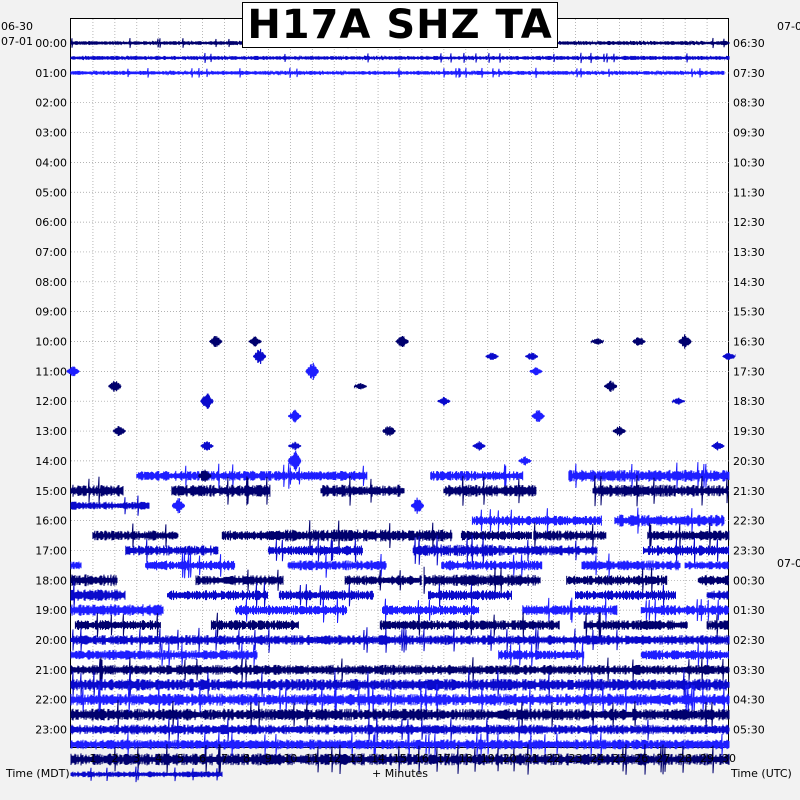 The width and height of the screenshot is (800, 800). Describe the element at coordinates (749, 103) in the screenshot. I see `right-tick-label: 08:30` at that location.